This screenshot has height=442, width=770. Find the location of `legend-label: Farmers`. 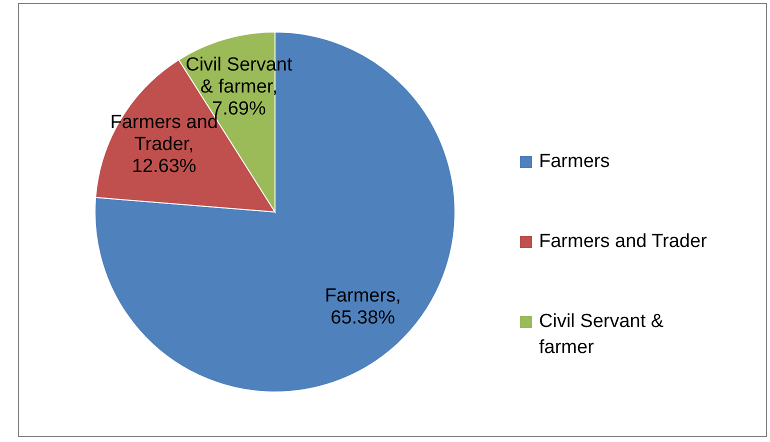

legend-label: Farmers is located at coordinates (574, 161).